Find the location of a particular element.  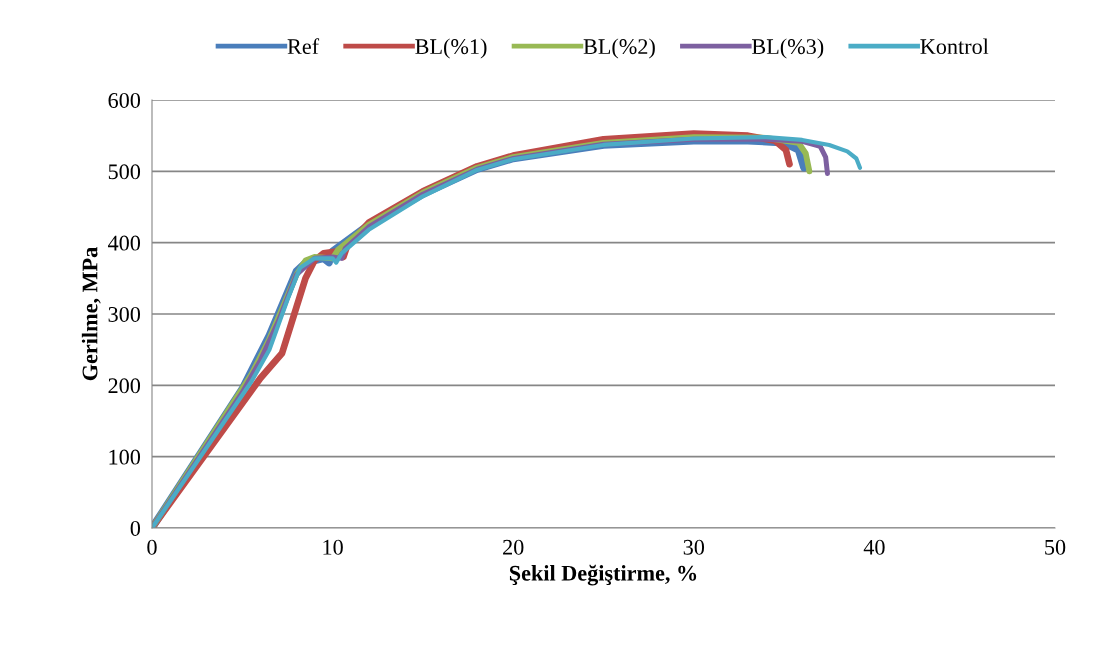

y-tick-label: 200 is located at coordinates (124, 386).